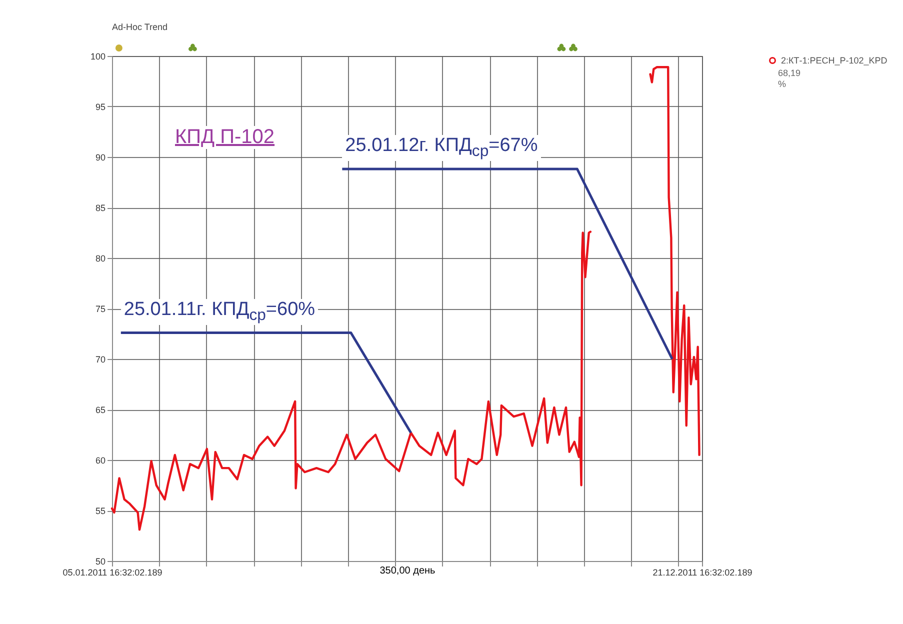 This screenshot has width=903, height=624. Describe the element at coordinates (100, 107) in the screenshot. I see `y-tick-label: 95` at that location.